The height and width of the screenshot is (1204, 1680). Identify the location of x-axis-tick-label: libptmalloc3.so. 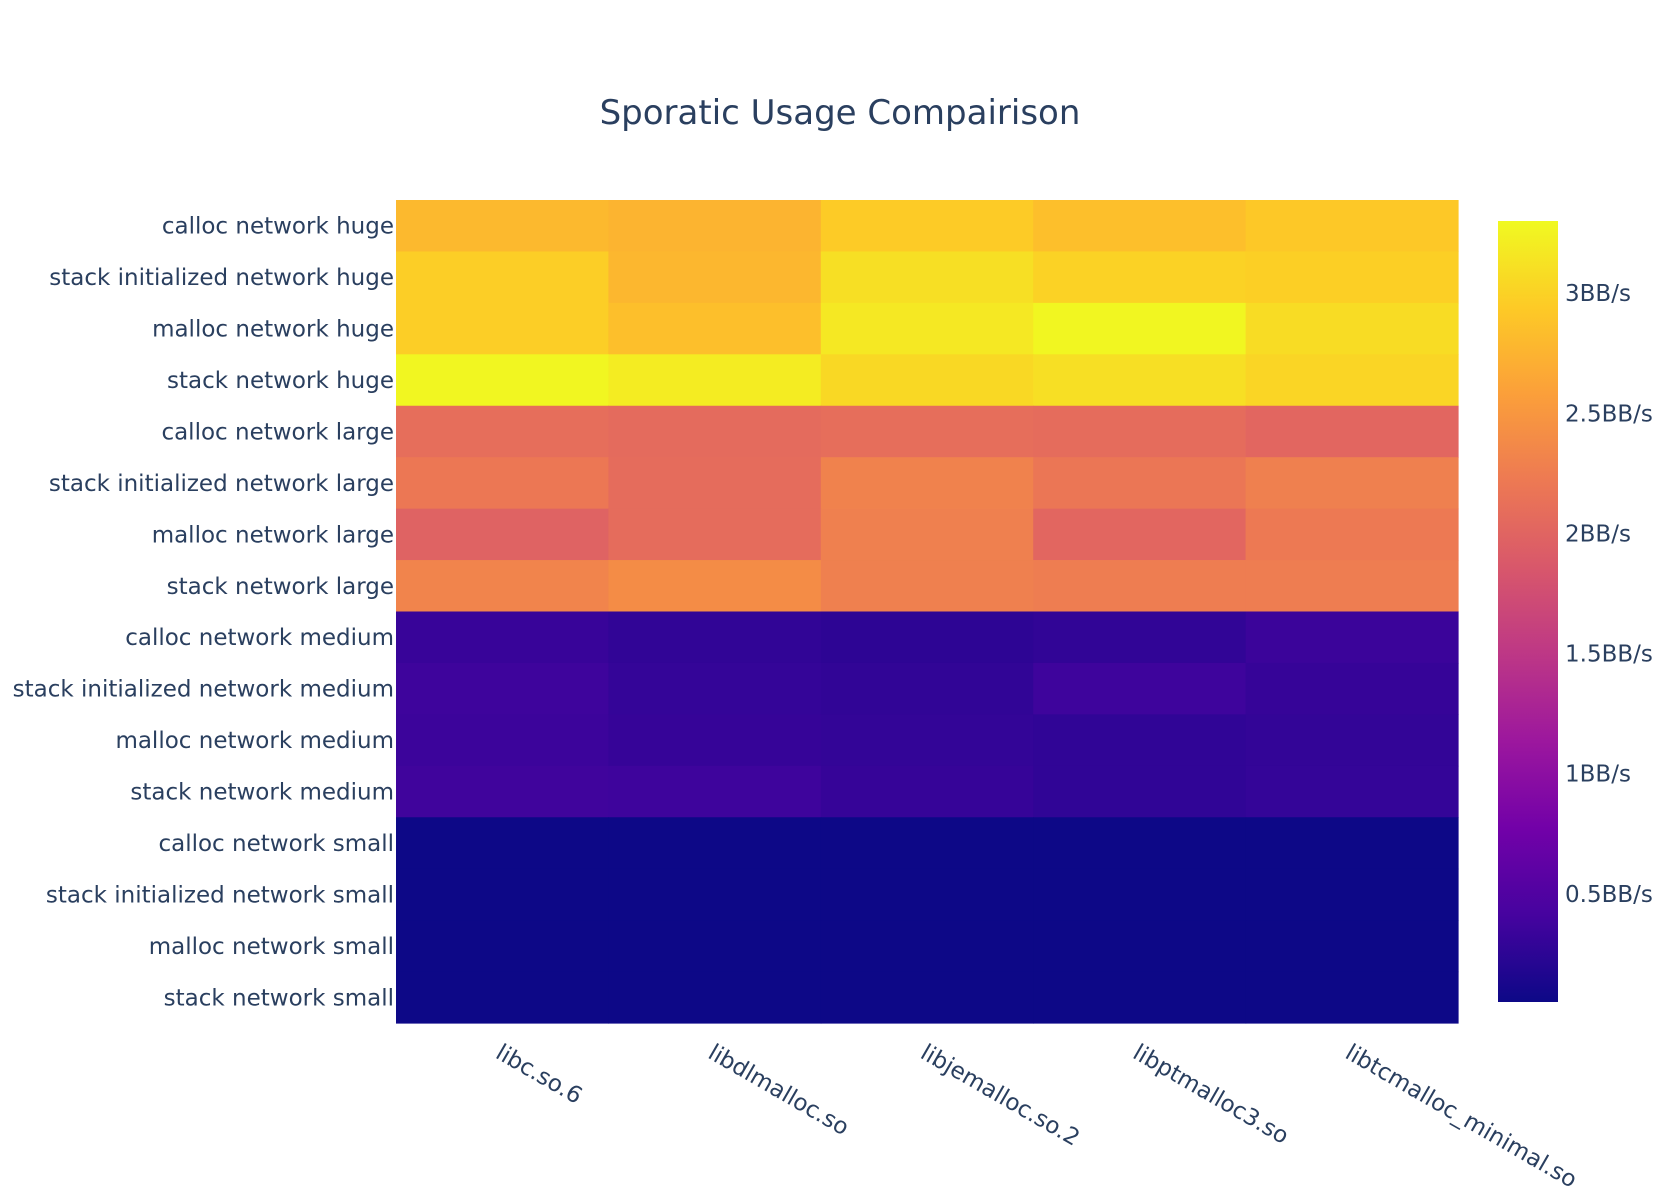
(1210, 1095).